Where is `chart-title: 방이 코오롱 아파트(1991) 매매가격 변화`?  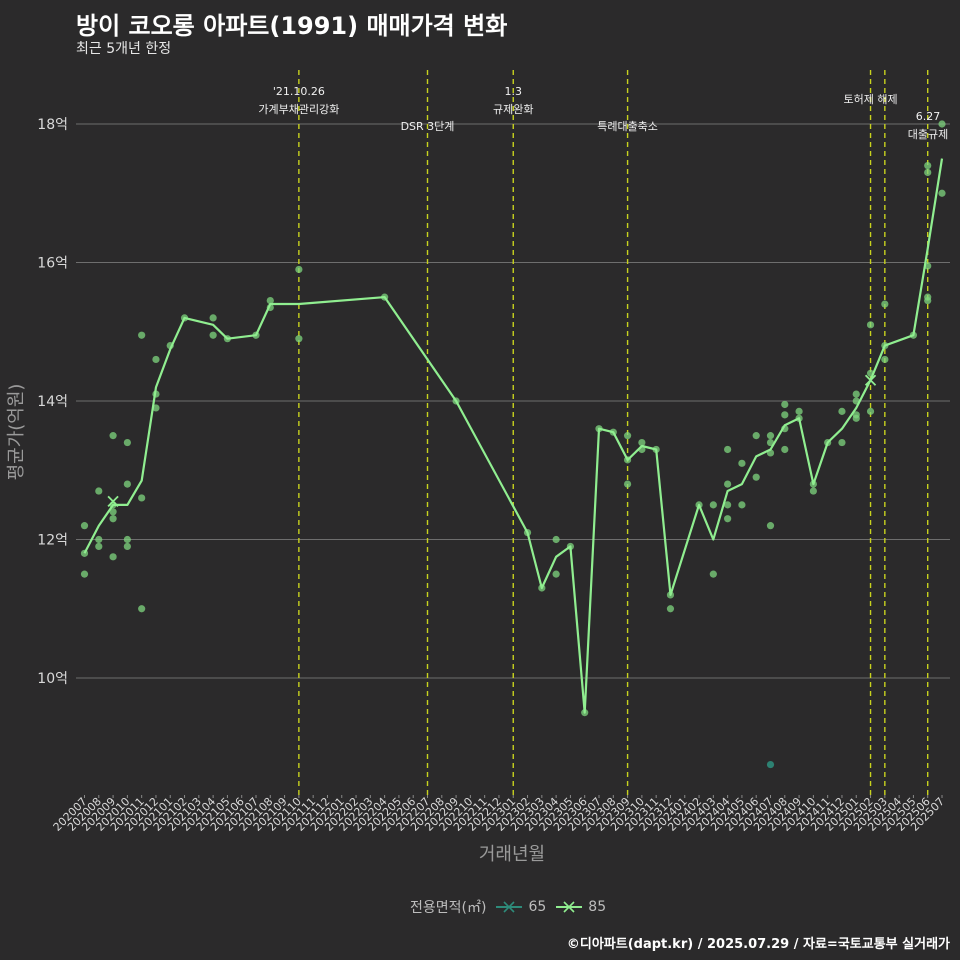 chart-title: 방이 코오롱 아파트(1991) 매매가격 변화 is located at coordinates (292, 26).